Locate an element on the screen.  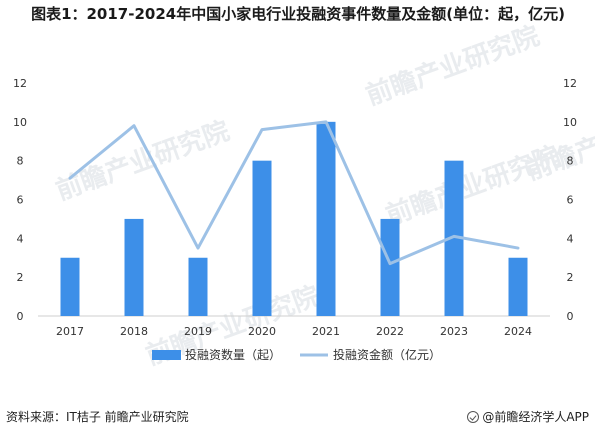
y-left-tick-label: 0 is located at coordinates (20, 316).